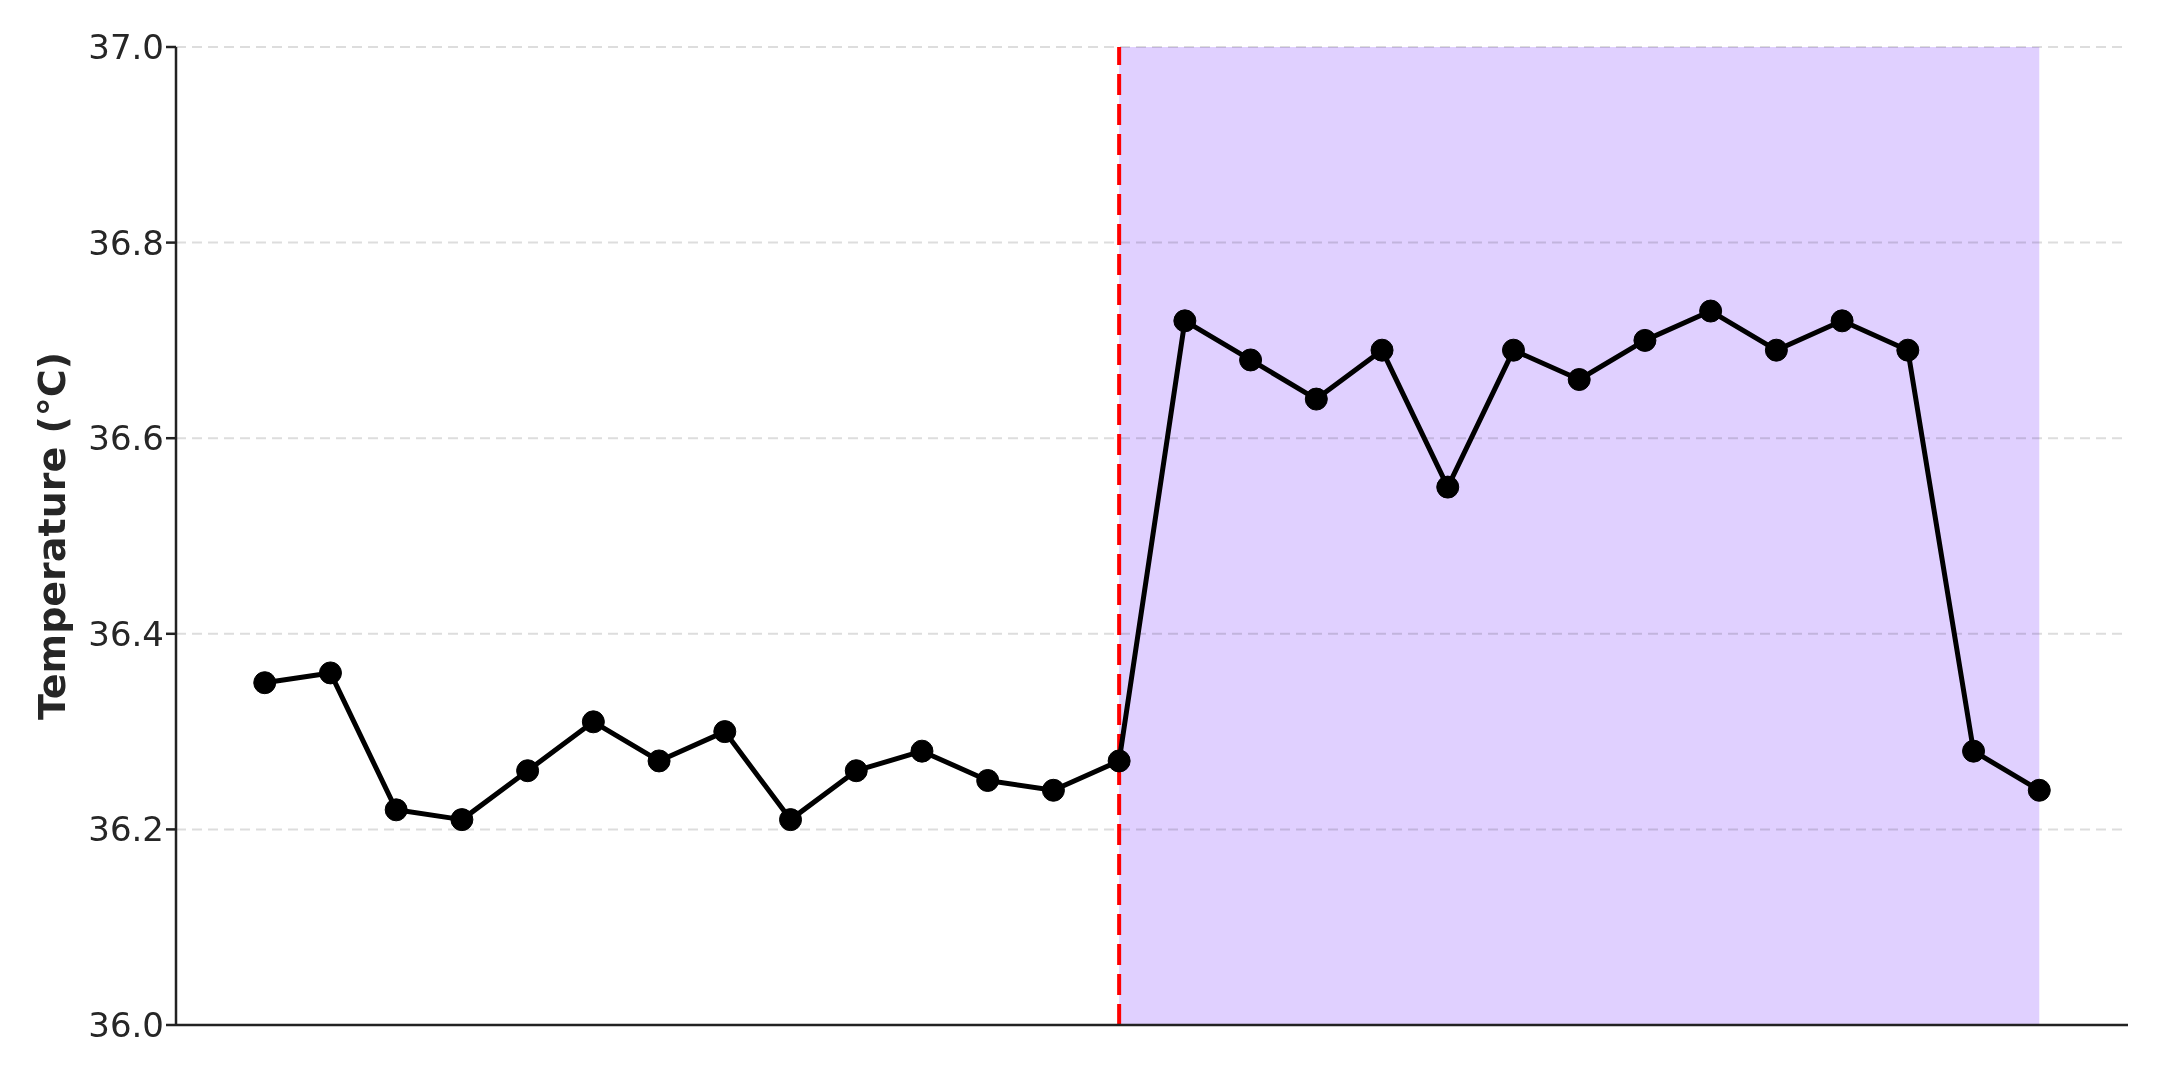 The image size is (2160, 1080). What do you see at coordinates (52, 536) in the screenshot?
I see `y-axis-title: Temperature (°C)` at bounding box center [52, 536].